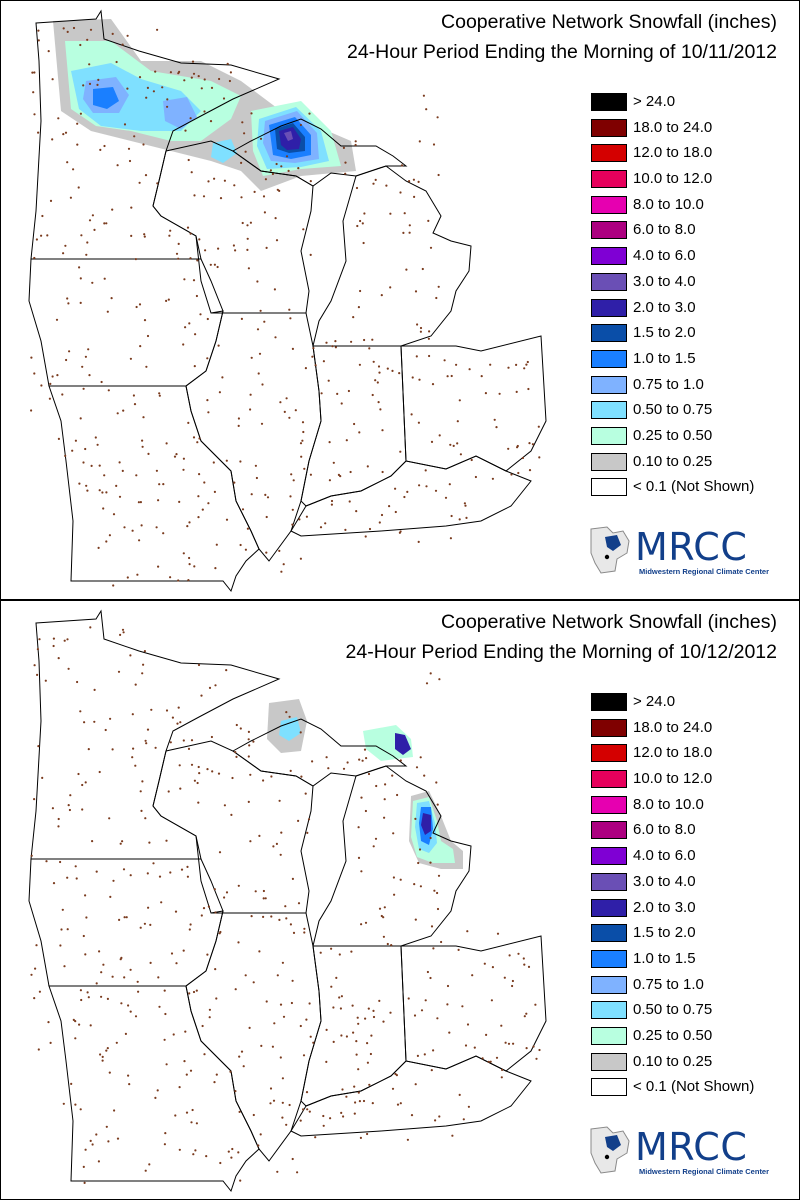  What do you see at coordinates (654, 701) in the screenshot?
I see `legend-label: > 24.0` at bounding box center [654, 701].